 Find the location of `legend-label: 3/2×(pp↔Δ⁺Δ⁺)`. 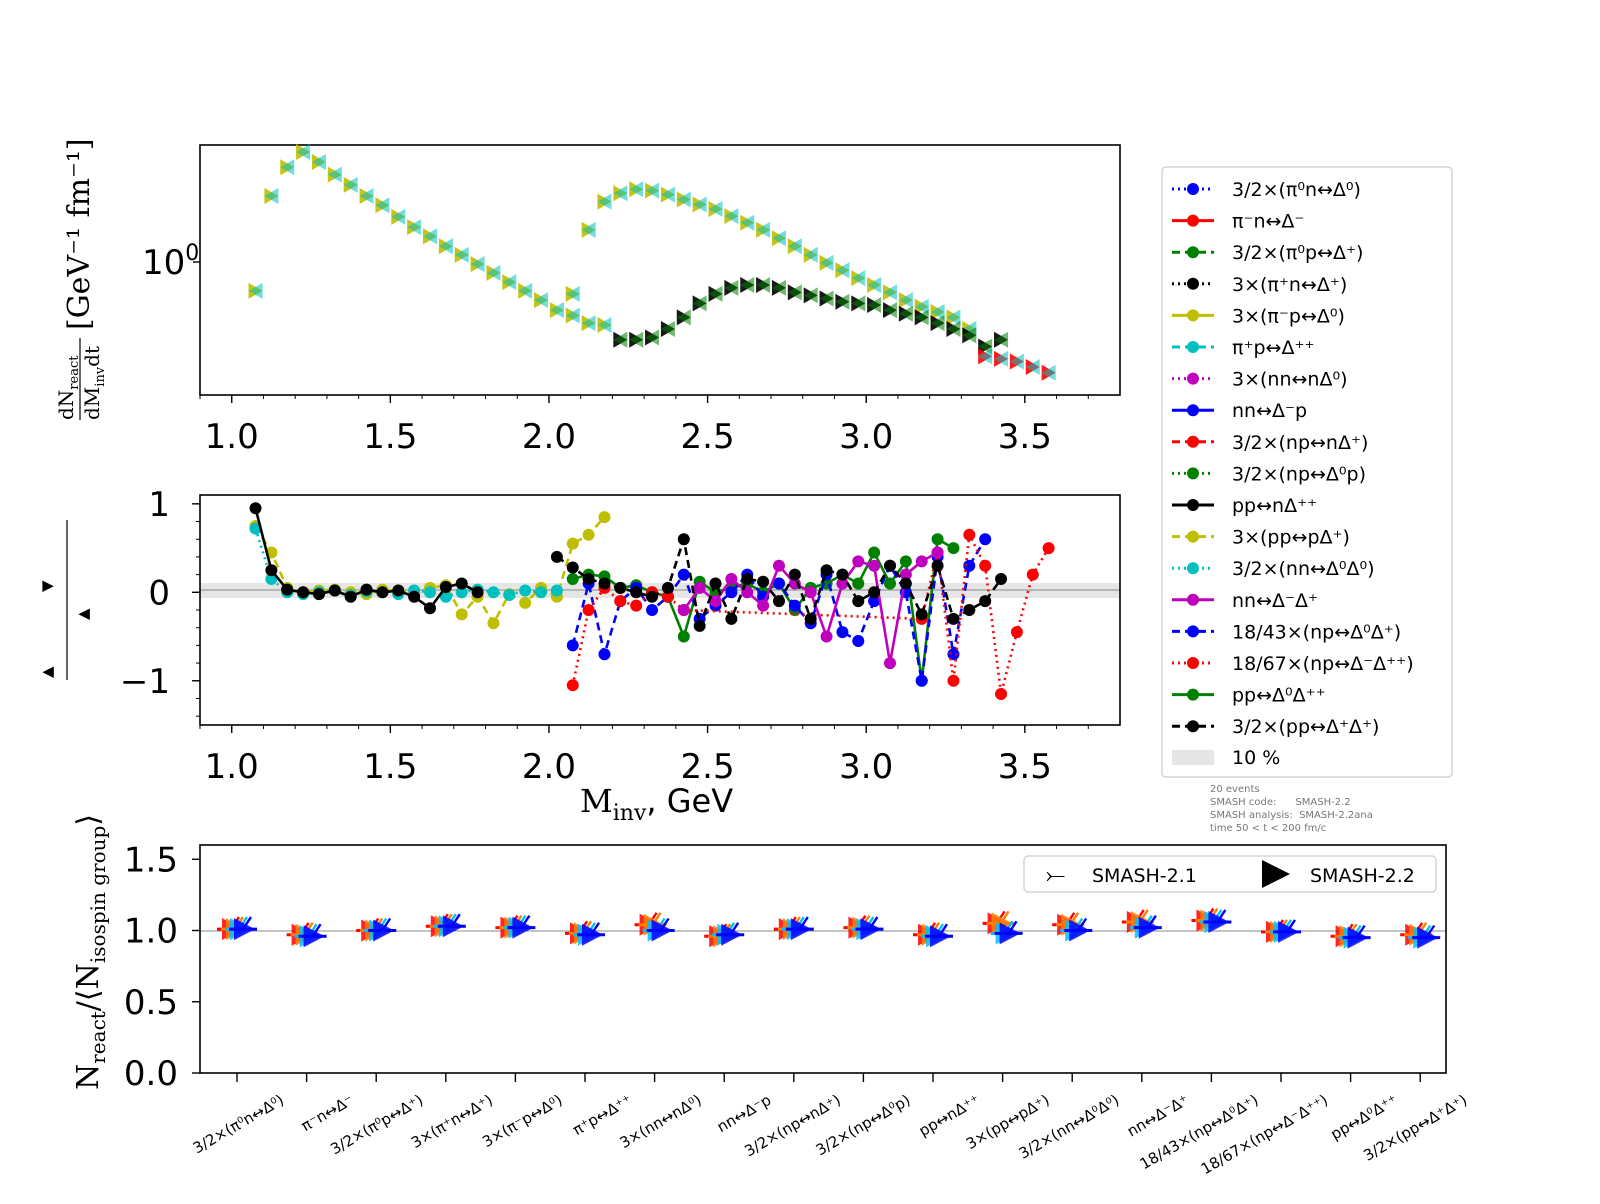

legend-label: 3/2×(pp↔Δ⁺Δ⁺) is located at coordinates (1305, 727).